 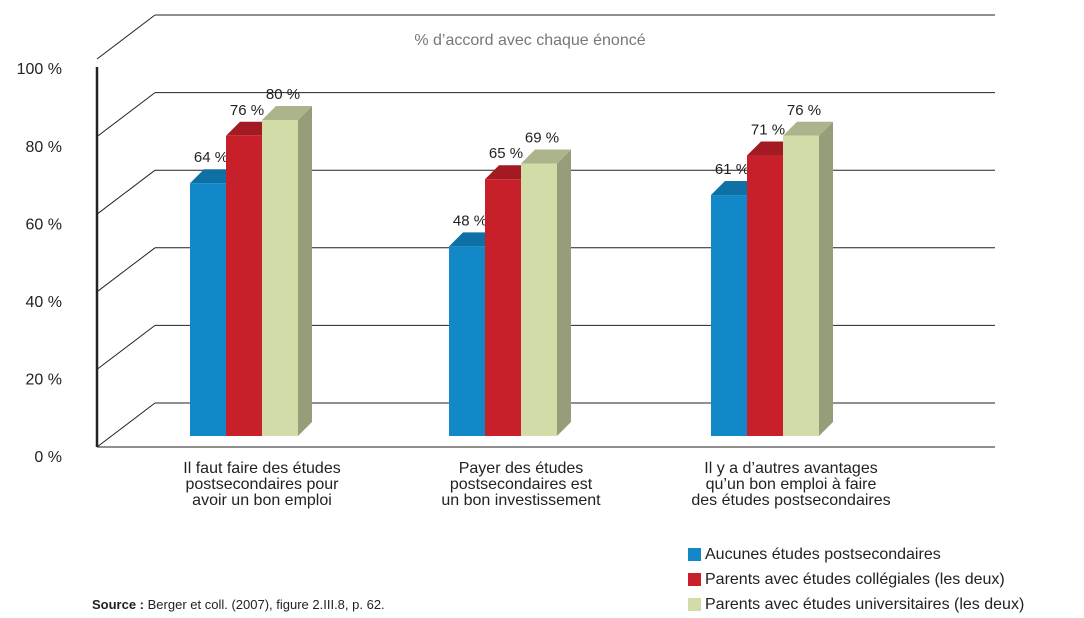 I want to click on source-label: Source :, so click(x=118, y=604).